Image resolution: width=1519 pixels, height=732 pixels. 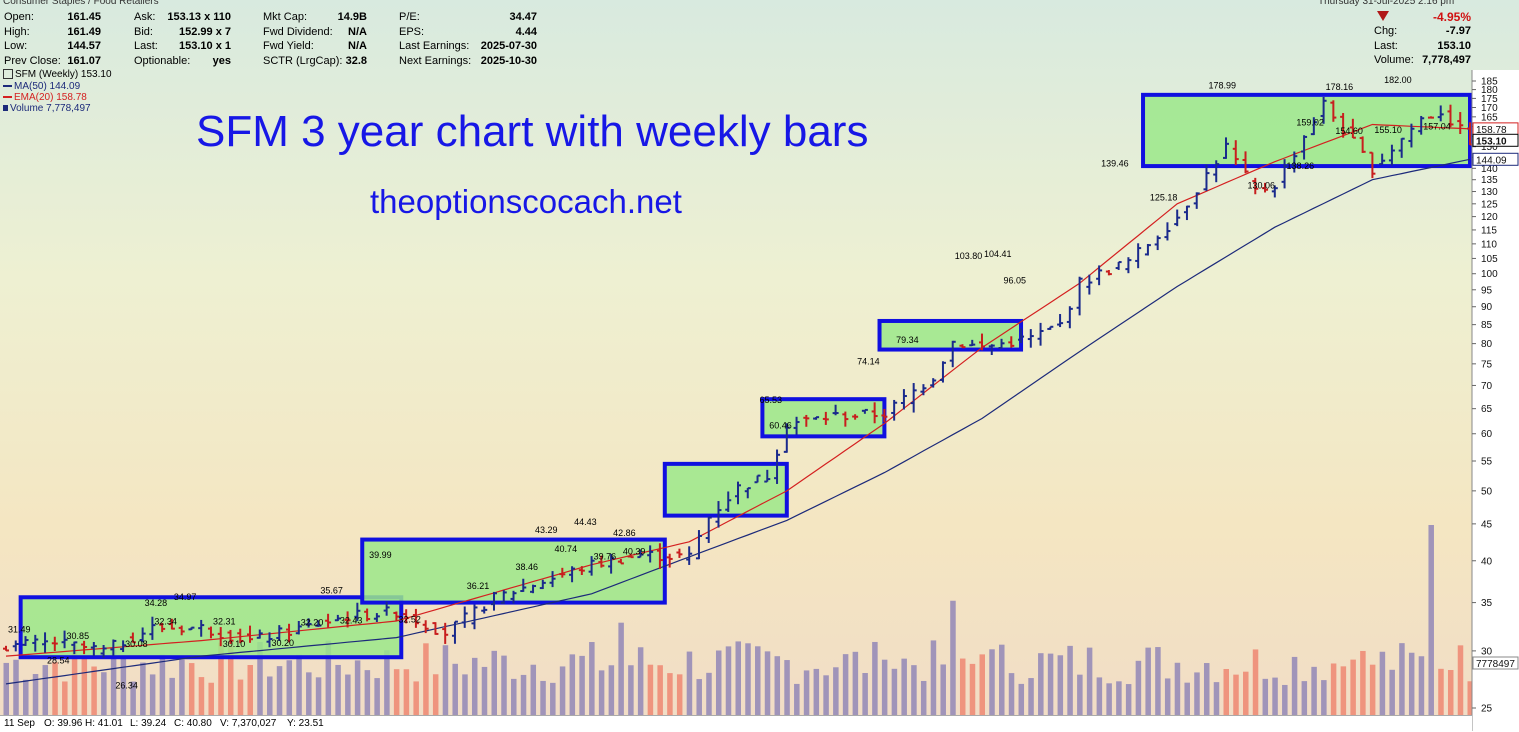 What do you see at coordinates (156, 603) in the screenshot?
I see `price-label-5: 34.28` at bounding box center [156, 603].